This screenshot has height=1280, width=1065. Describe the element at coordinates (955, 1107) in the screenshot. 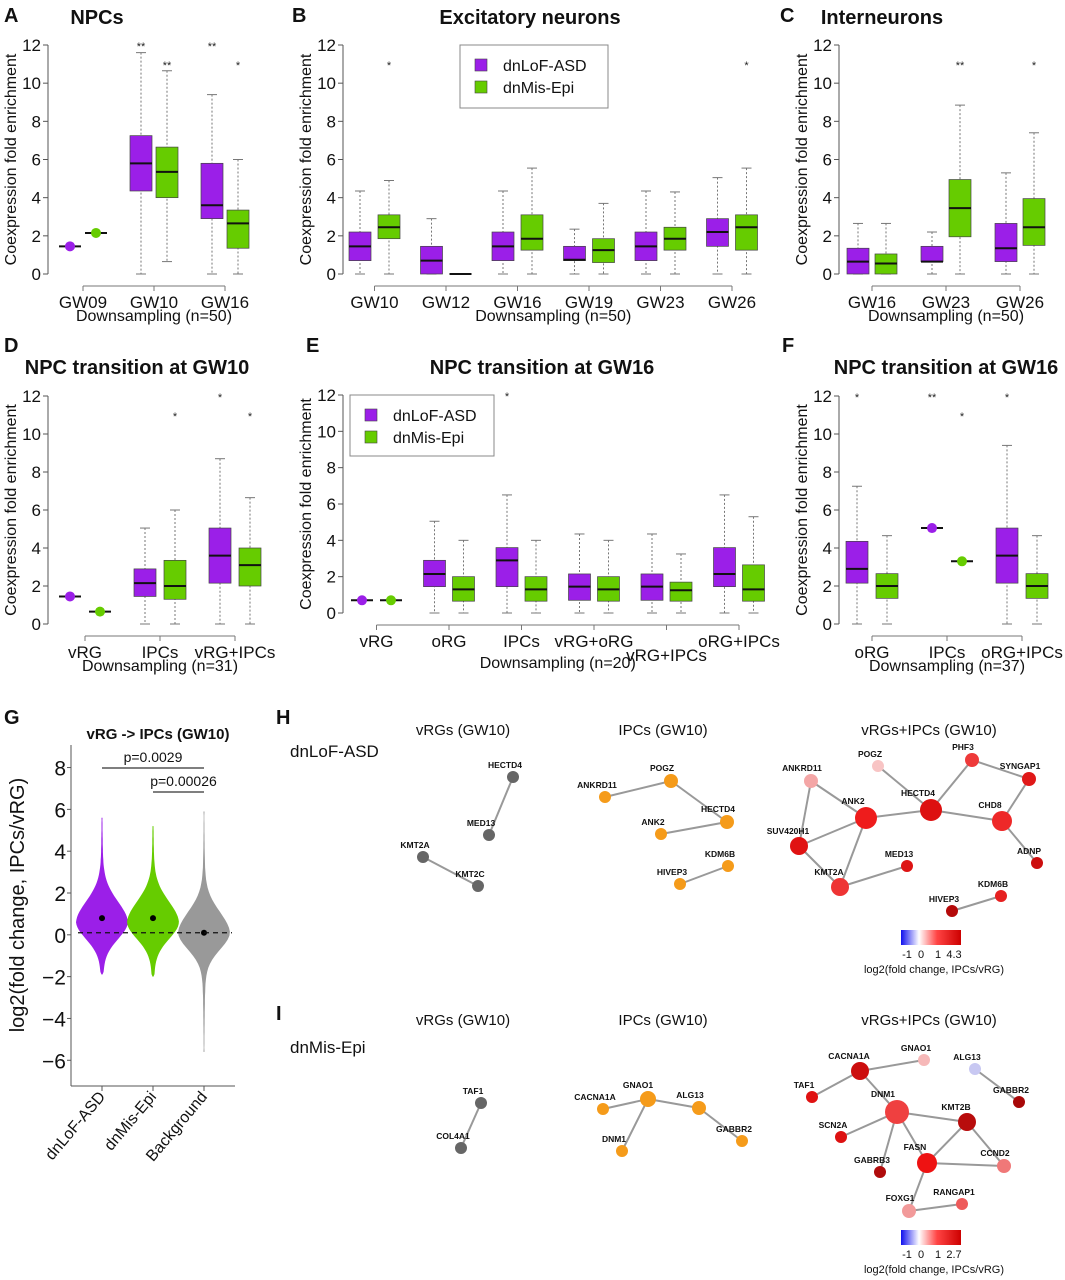

I see `gene-label: KMT2B` at that location.